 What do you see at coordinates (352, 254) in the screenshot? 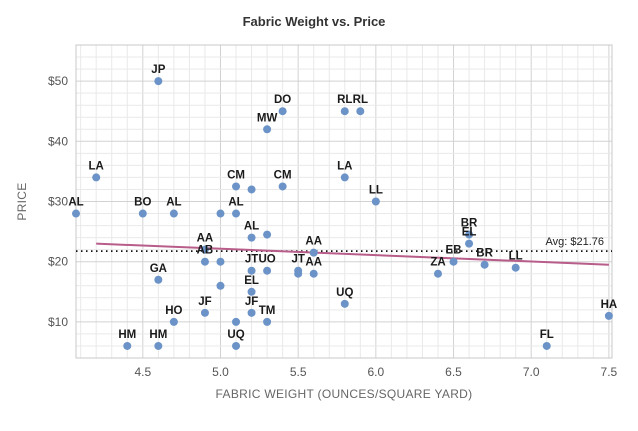
I see `trend-line` at bounding box center [352, 254].